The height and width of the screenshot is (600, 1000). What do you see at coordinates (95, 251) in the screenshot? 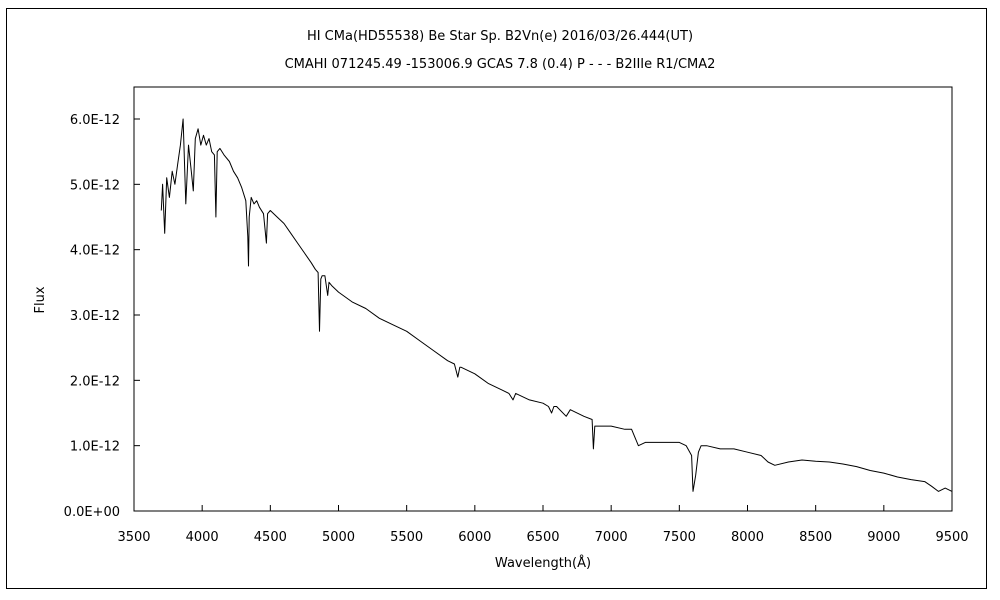
I see `y-tick-label: 4.0E-12` at bounding box center [95, 251].